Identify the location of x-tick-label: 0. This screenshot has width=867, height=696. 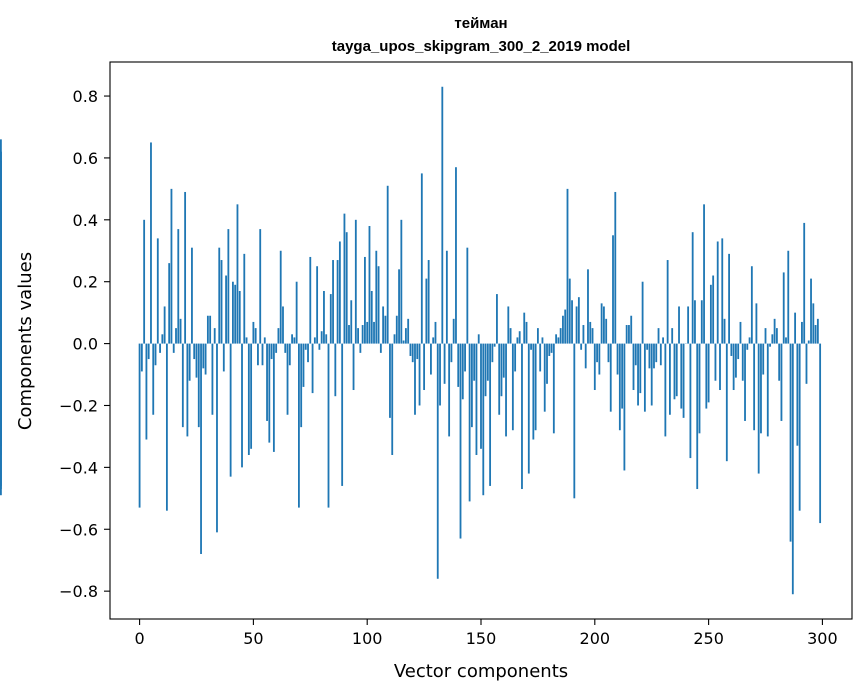
(139, 638).